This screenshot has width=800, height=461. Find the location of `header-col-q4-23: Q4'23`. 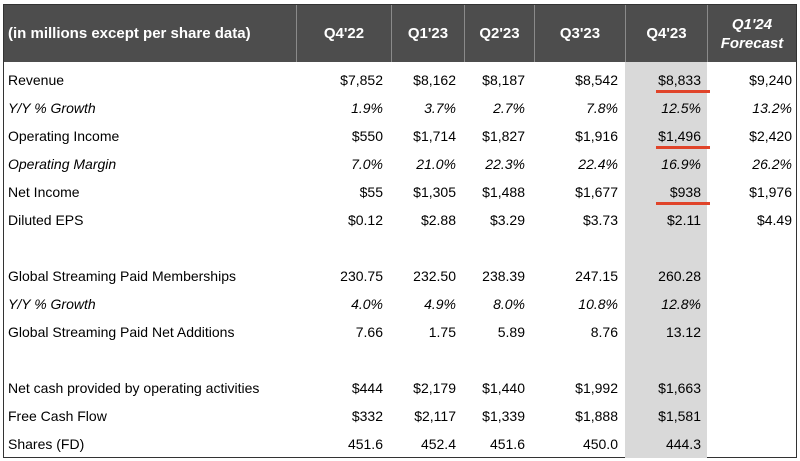

header-col-q4-23: Q4'23 is located at coordinates (666, 33).